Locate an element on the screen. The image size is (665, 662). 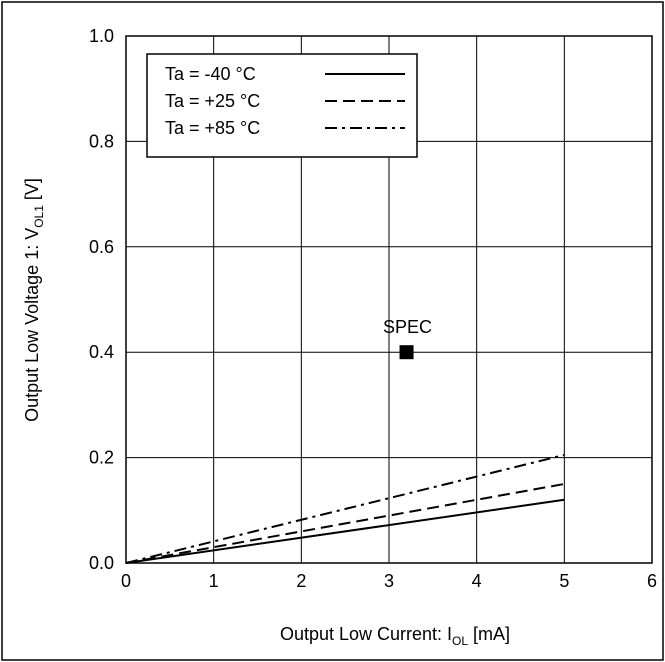
legend-label-2: Ta = +25 °C is located at coordinates (212, 101).